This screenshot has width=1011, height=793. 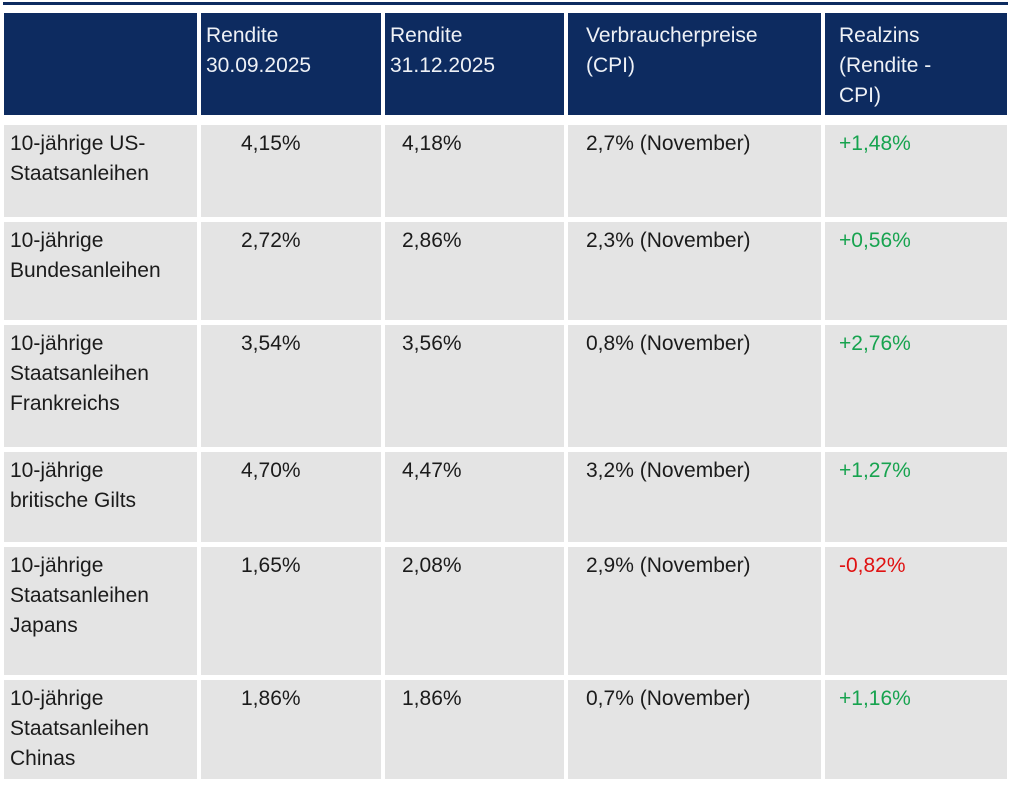 I want to click on rendite-30-09-value: 1,86%, so click(x=291, y=729).